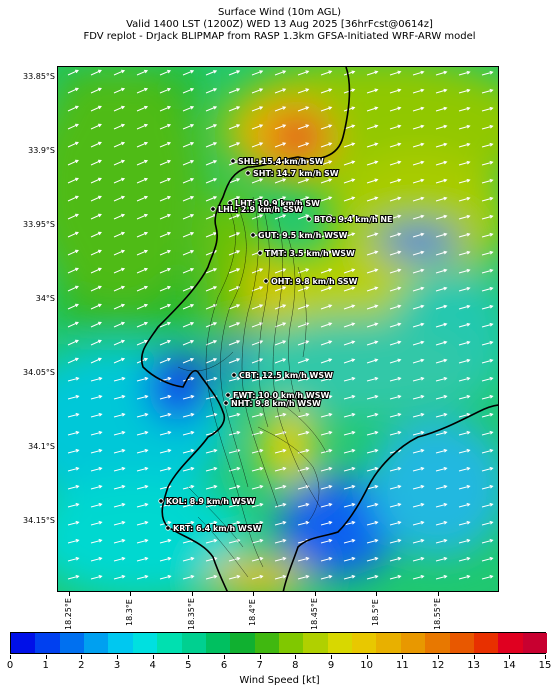  I want to click on colorbar-tick-label: 10, so click(367, 665).